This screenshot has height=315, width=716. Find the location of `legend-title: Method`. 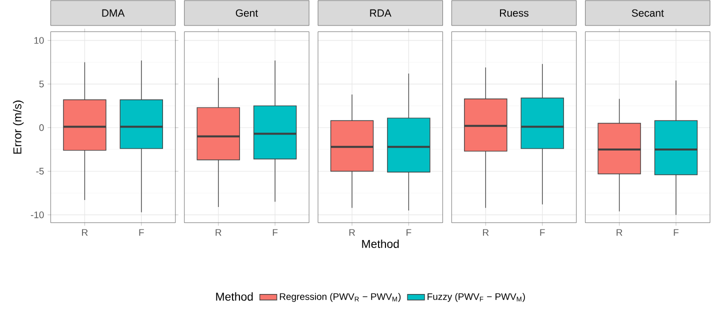

legend-title: Method is located at coordinates (234, 296).